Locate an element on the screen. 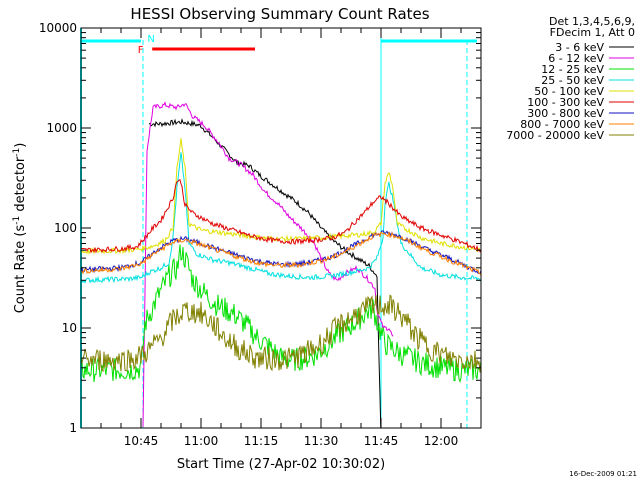 The image size is (640, 480). y-tick-label: 10000 is located at coordinates (58, 28).